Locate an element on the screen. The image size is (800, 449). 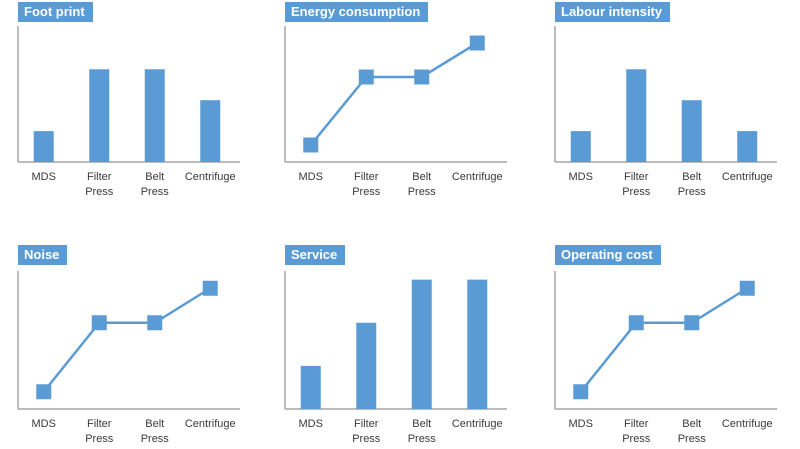
chart-title: Energy consumption is located at coordinates (357, 12).